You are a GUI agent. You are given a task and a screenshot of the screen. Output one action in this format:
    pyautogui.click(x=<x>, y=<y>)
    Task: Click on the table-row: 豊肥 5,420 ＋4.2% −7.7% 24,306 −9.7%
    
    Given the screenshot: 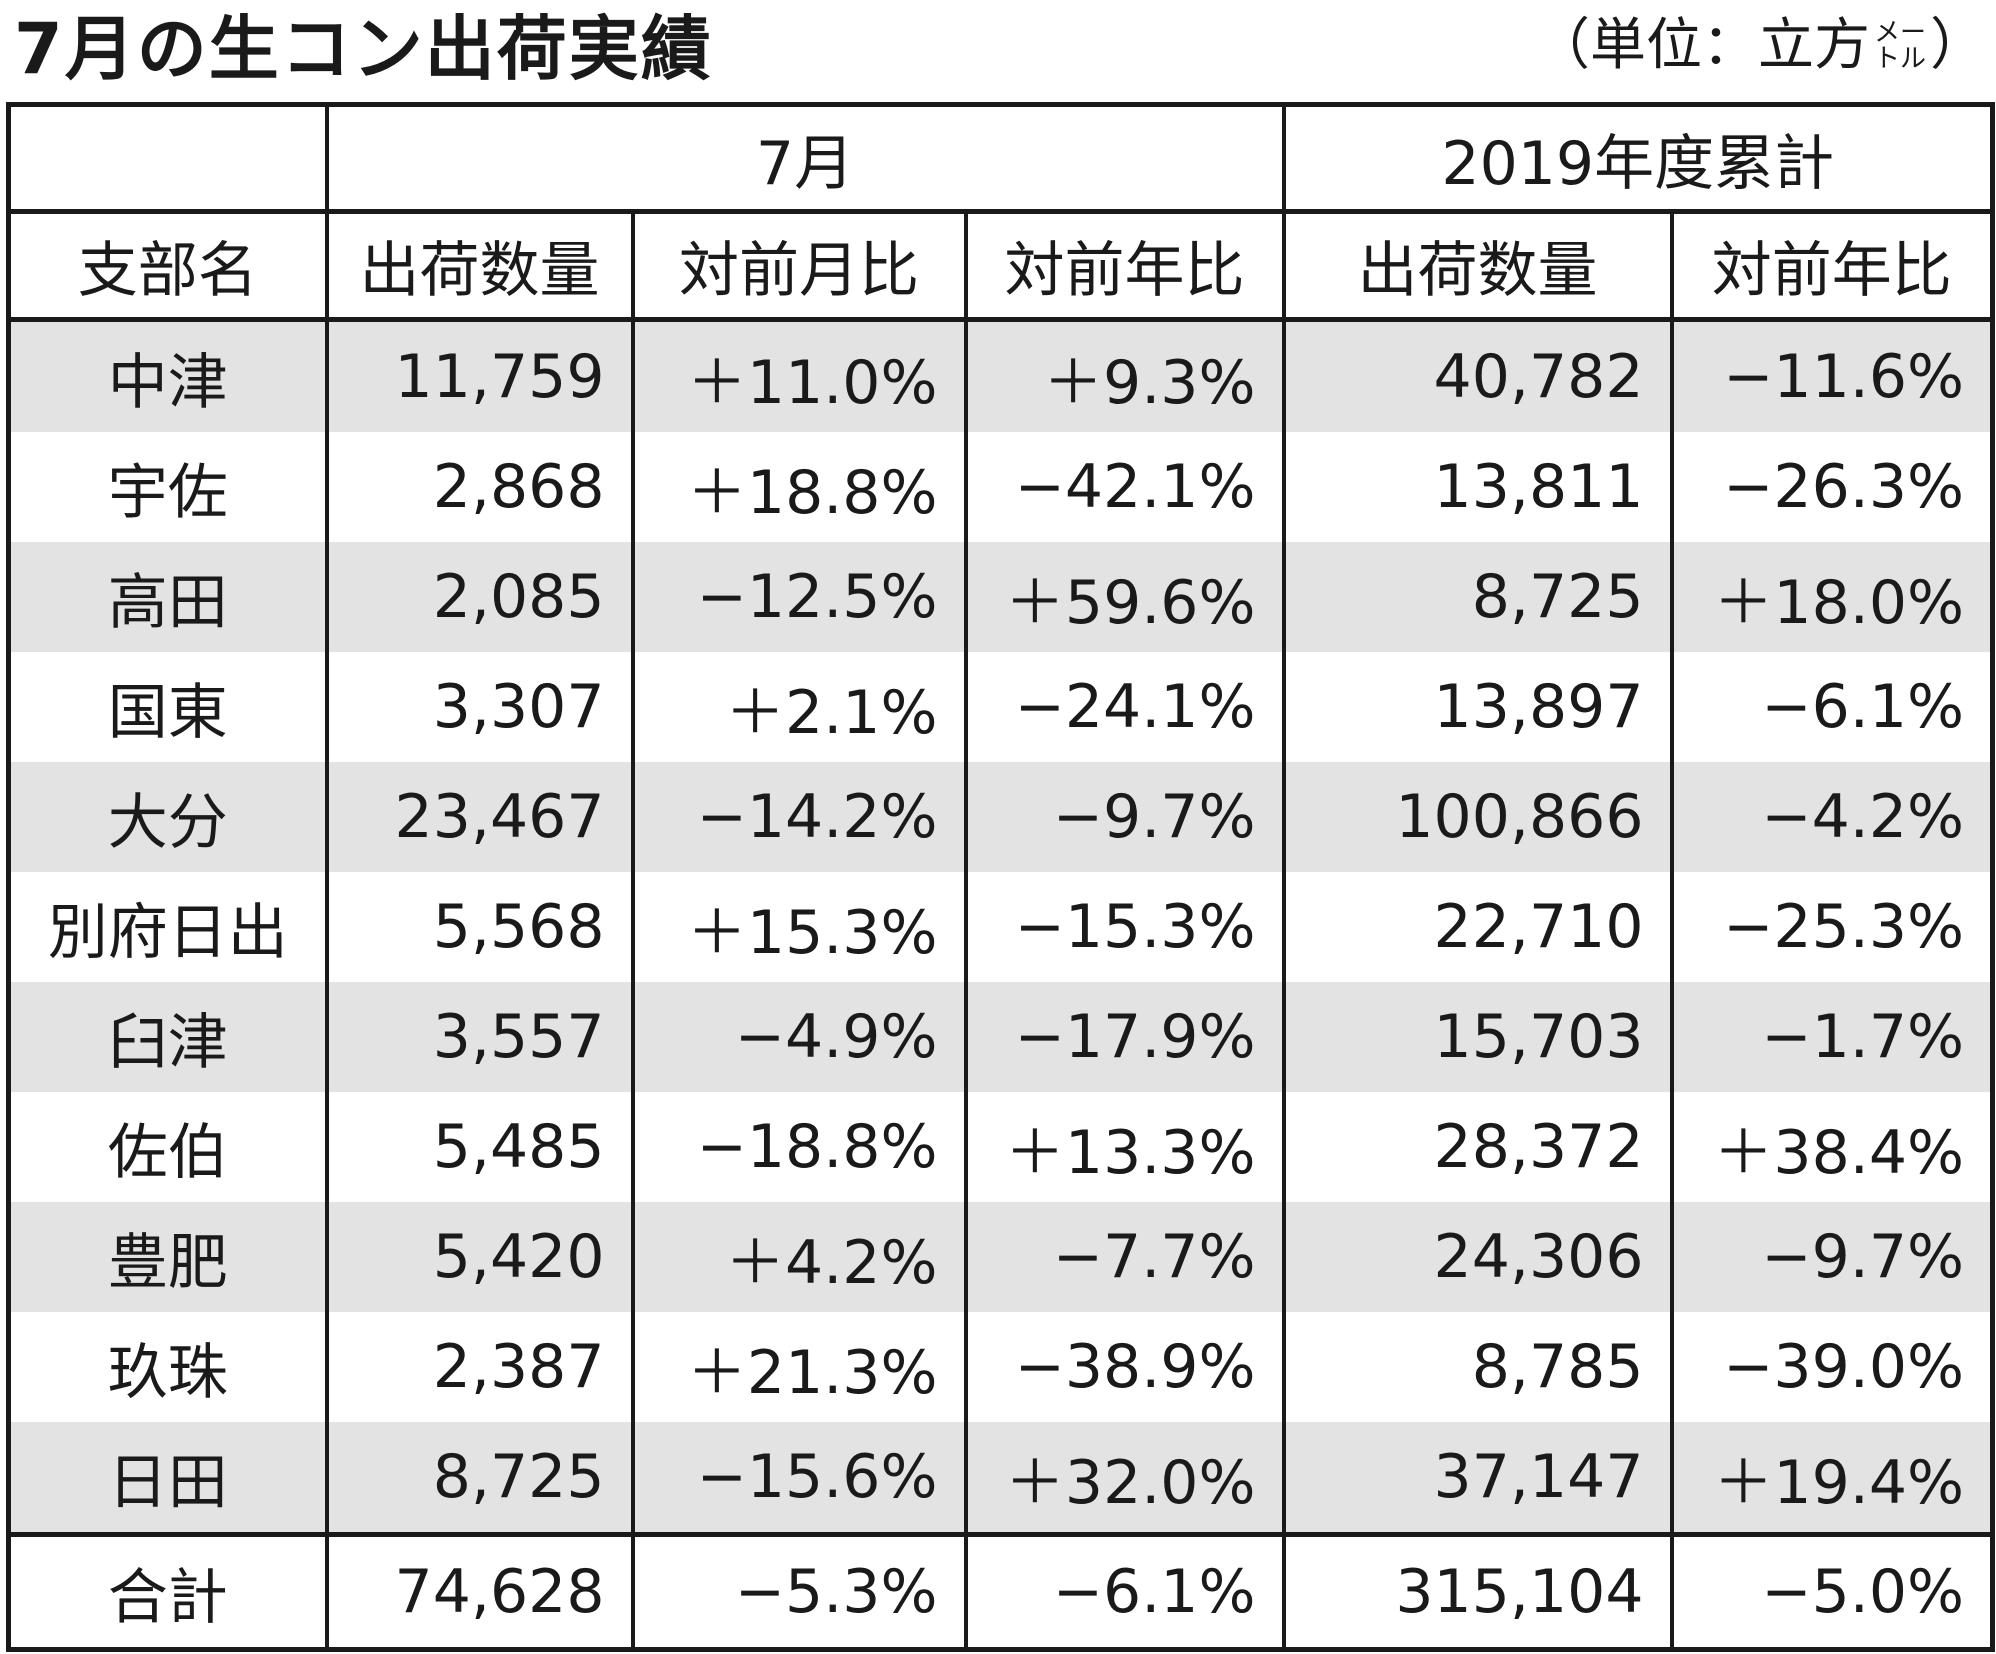 What is the action you would take?
    pyautogui.click(x=1000, y=1257)
    